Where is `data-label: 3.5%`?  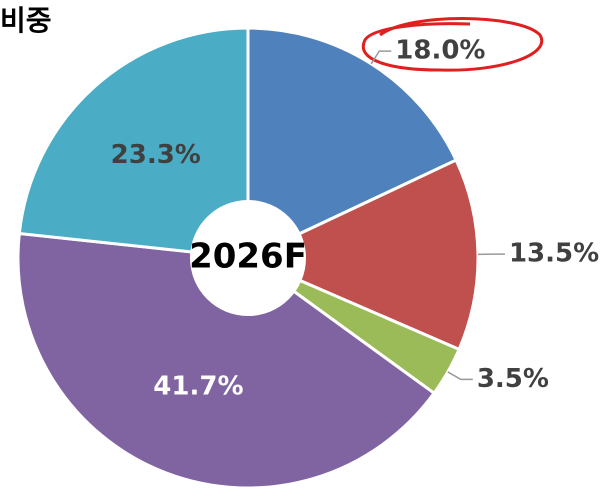
data-label: 3.5% is located at coordinates (513, 379).